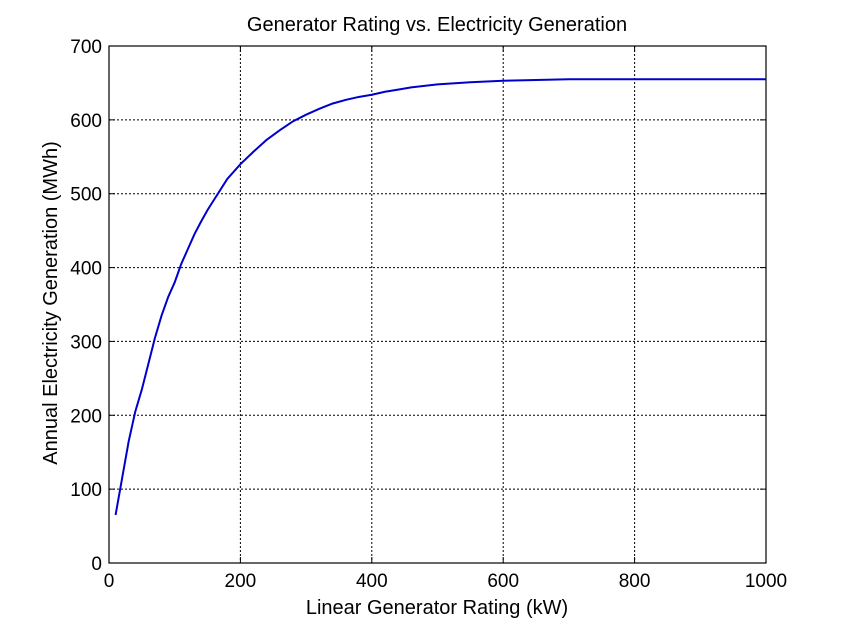 The width and height of the screenshot is (847, 634). I want to click on x-tick-label: 400, so click(372, 581).